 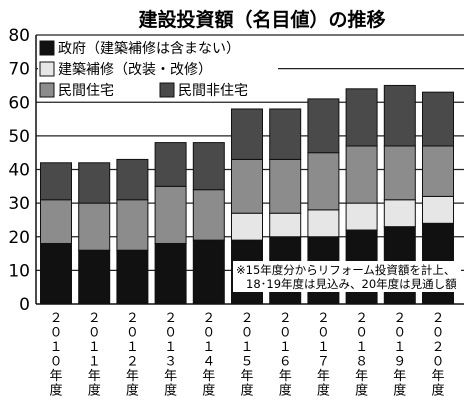 What do you see at coordinates (19, 103) in the screenshot?
I see `y-tick-label: 60` at bounding box center [19, 103].